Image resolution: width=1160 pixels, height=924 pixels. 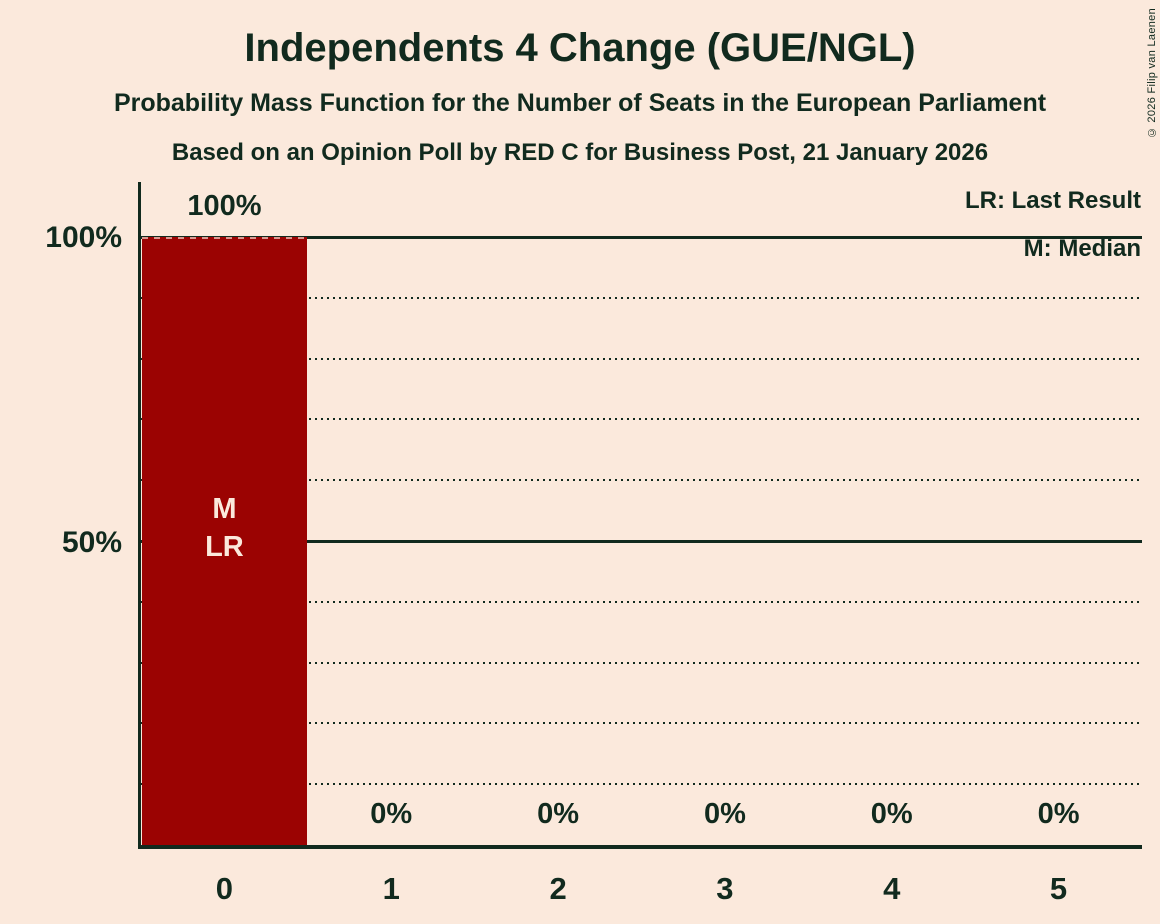 What do you see at coordinates (891, 814) in the screenshot?
I see `bar-value-label-4: 0%` at bounding box center [891, 814].